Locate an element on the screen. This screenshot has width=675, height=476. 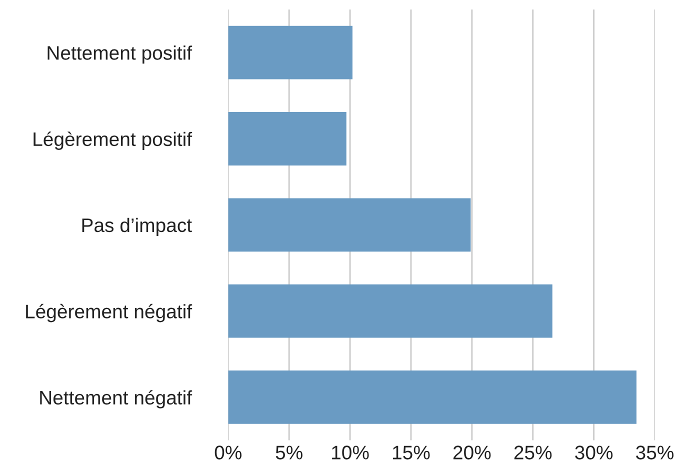
y-tick-label: Nettement positif is located at coordinates (120, 55).